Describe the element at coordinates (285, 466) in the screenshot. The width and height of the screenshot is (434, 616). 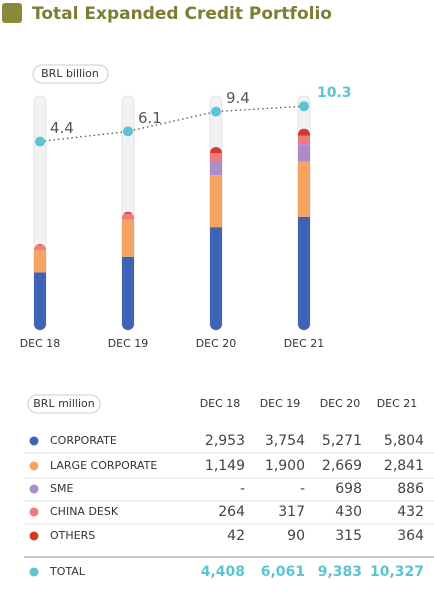
I see `cell: 1,900` at that location.